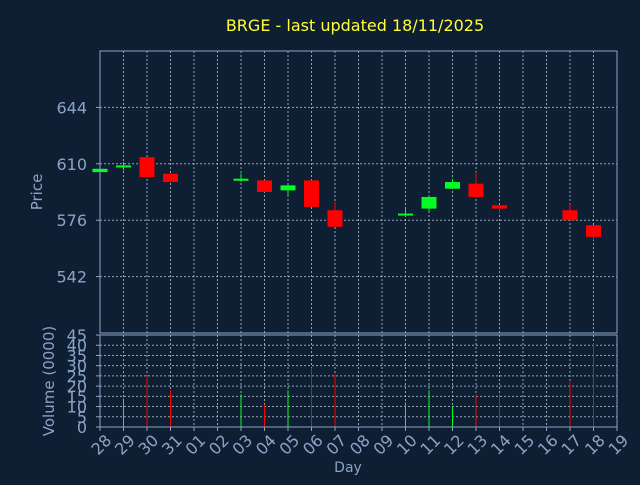 The height and width of the screenshot is (485, 640). Describe the element at coordinates (77, 335) in the screenshot. I see `volume-tick-label: 45` at that location.